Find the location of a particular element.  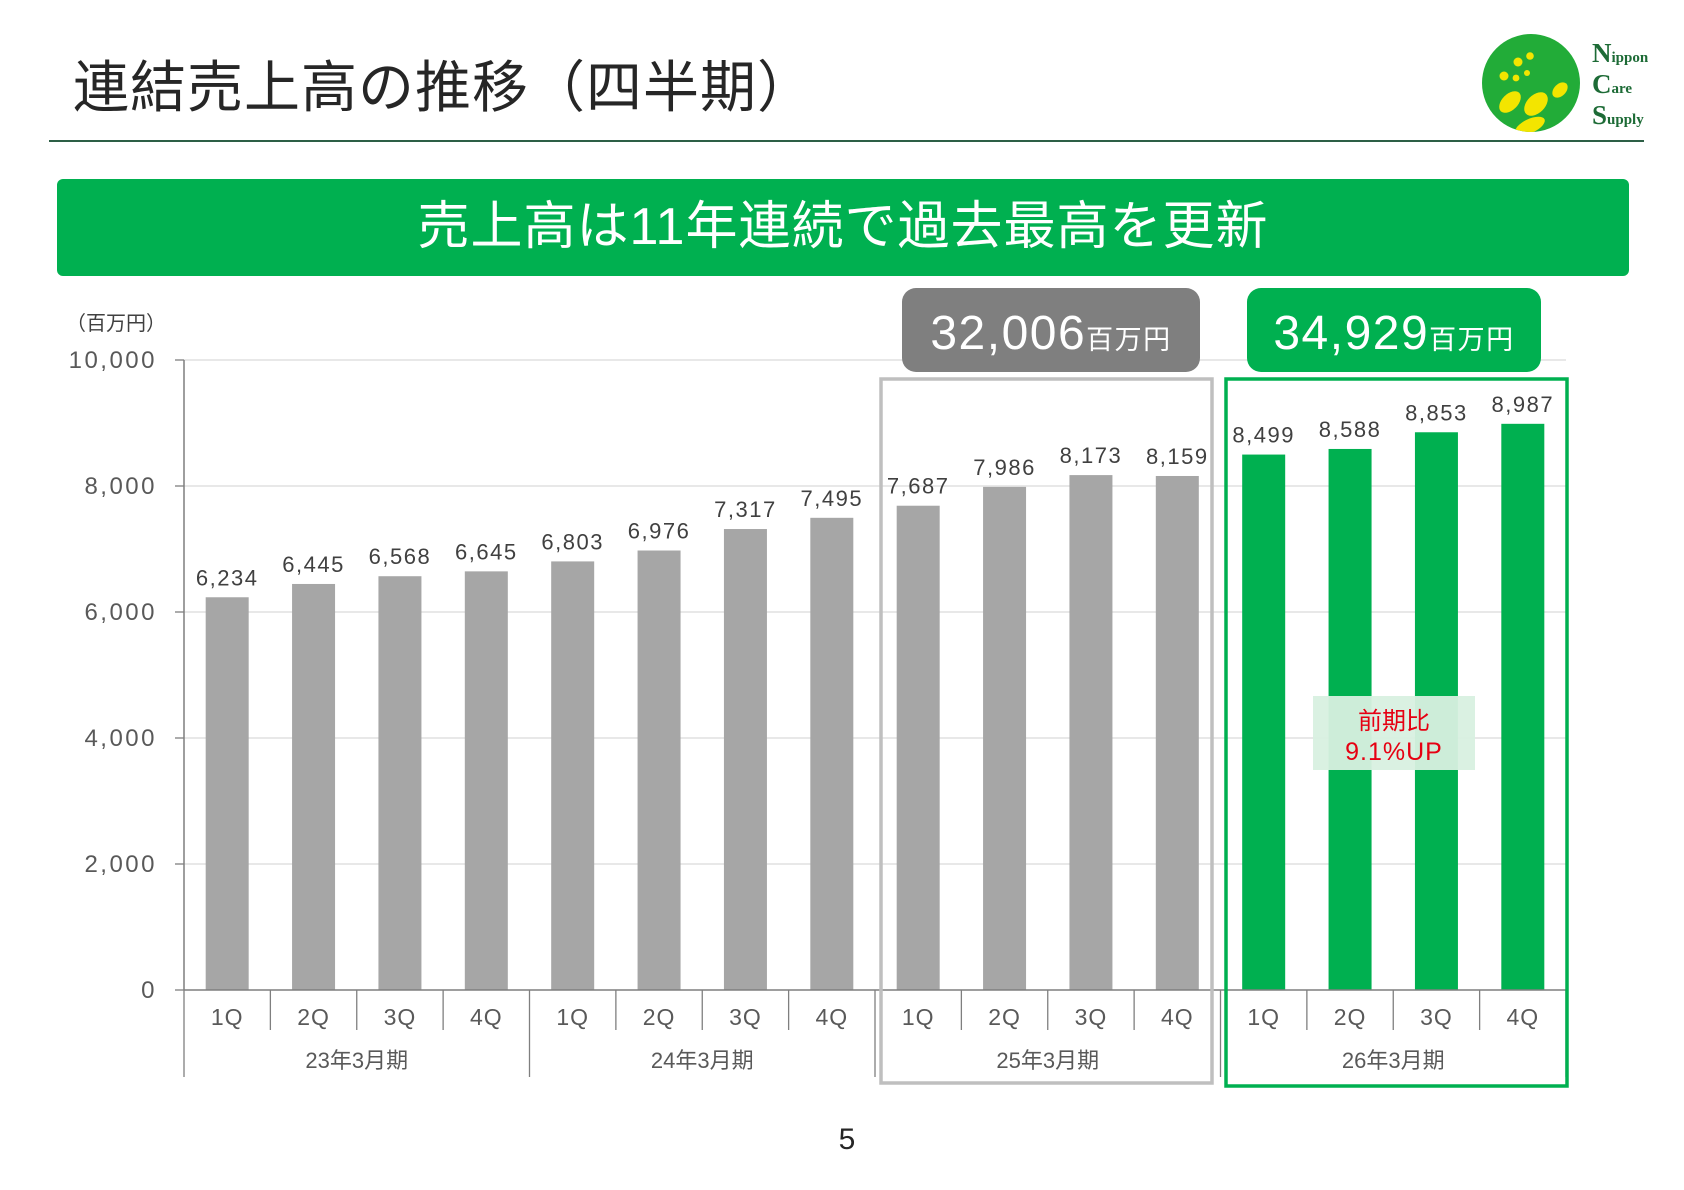

y-tick-label: 10,000 is located at coordinates (113, 360).